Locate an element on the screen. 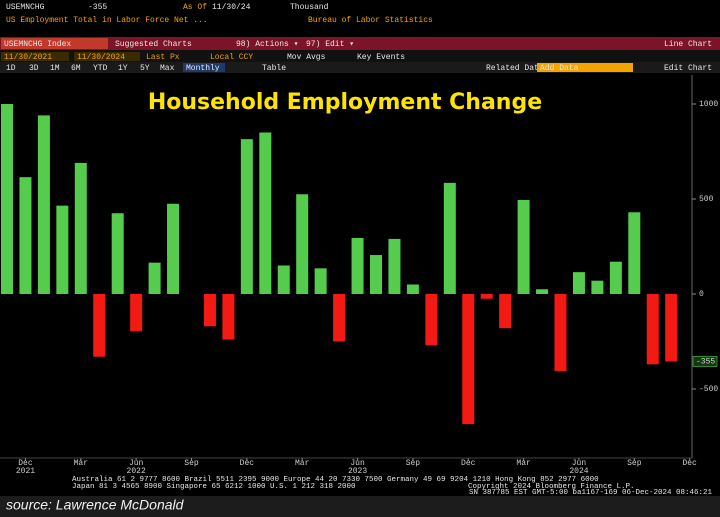  add-data-box is located at coordinates (585, 67).